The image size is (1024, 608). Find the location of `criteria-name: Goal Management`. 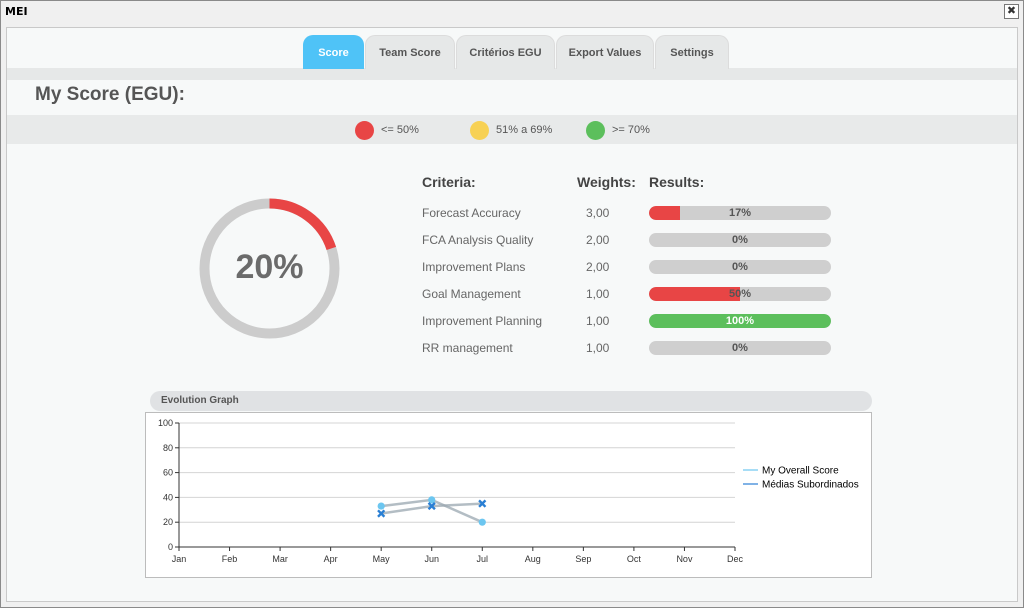

criteria-name: Goal Management is located at coordinates (471, 294).